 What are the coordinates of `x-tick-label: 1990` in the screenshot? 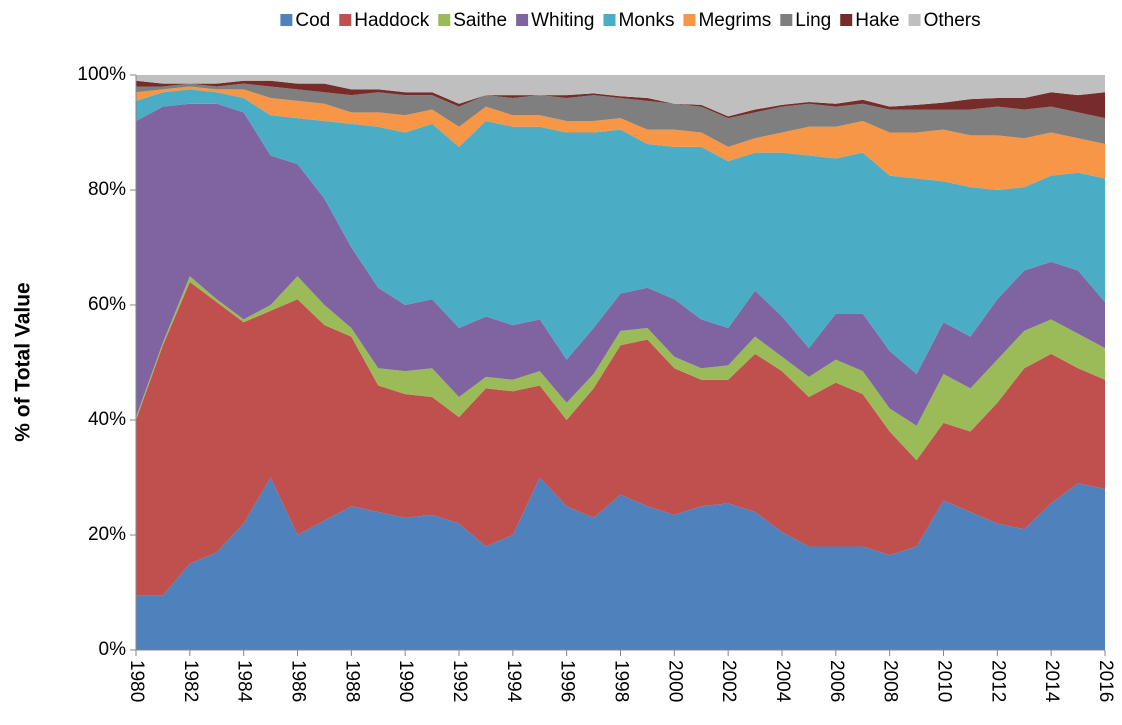 It's located at (405, 681).